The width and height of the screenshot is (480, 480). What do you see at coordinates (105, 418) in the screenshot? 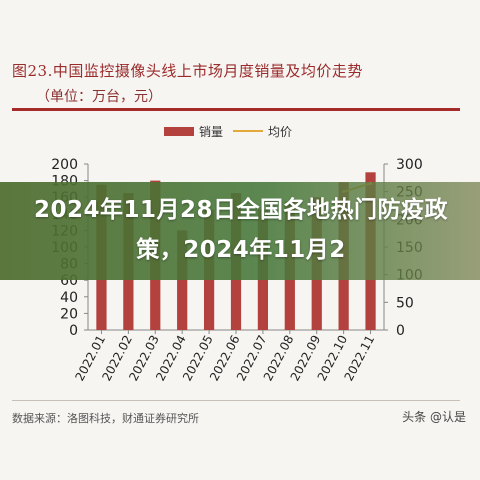
I see `source-note: 数据来源：洛图科技，财通证券研究所` at bounding box center [105, 418].